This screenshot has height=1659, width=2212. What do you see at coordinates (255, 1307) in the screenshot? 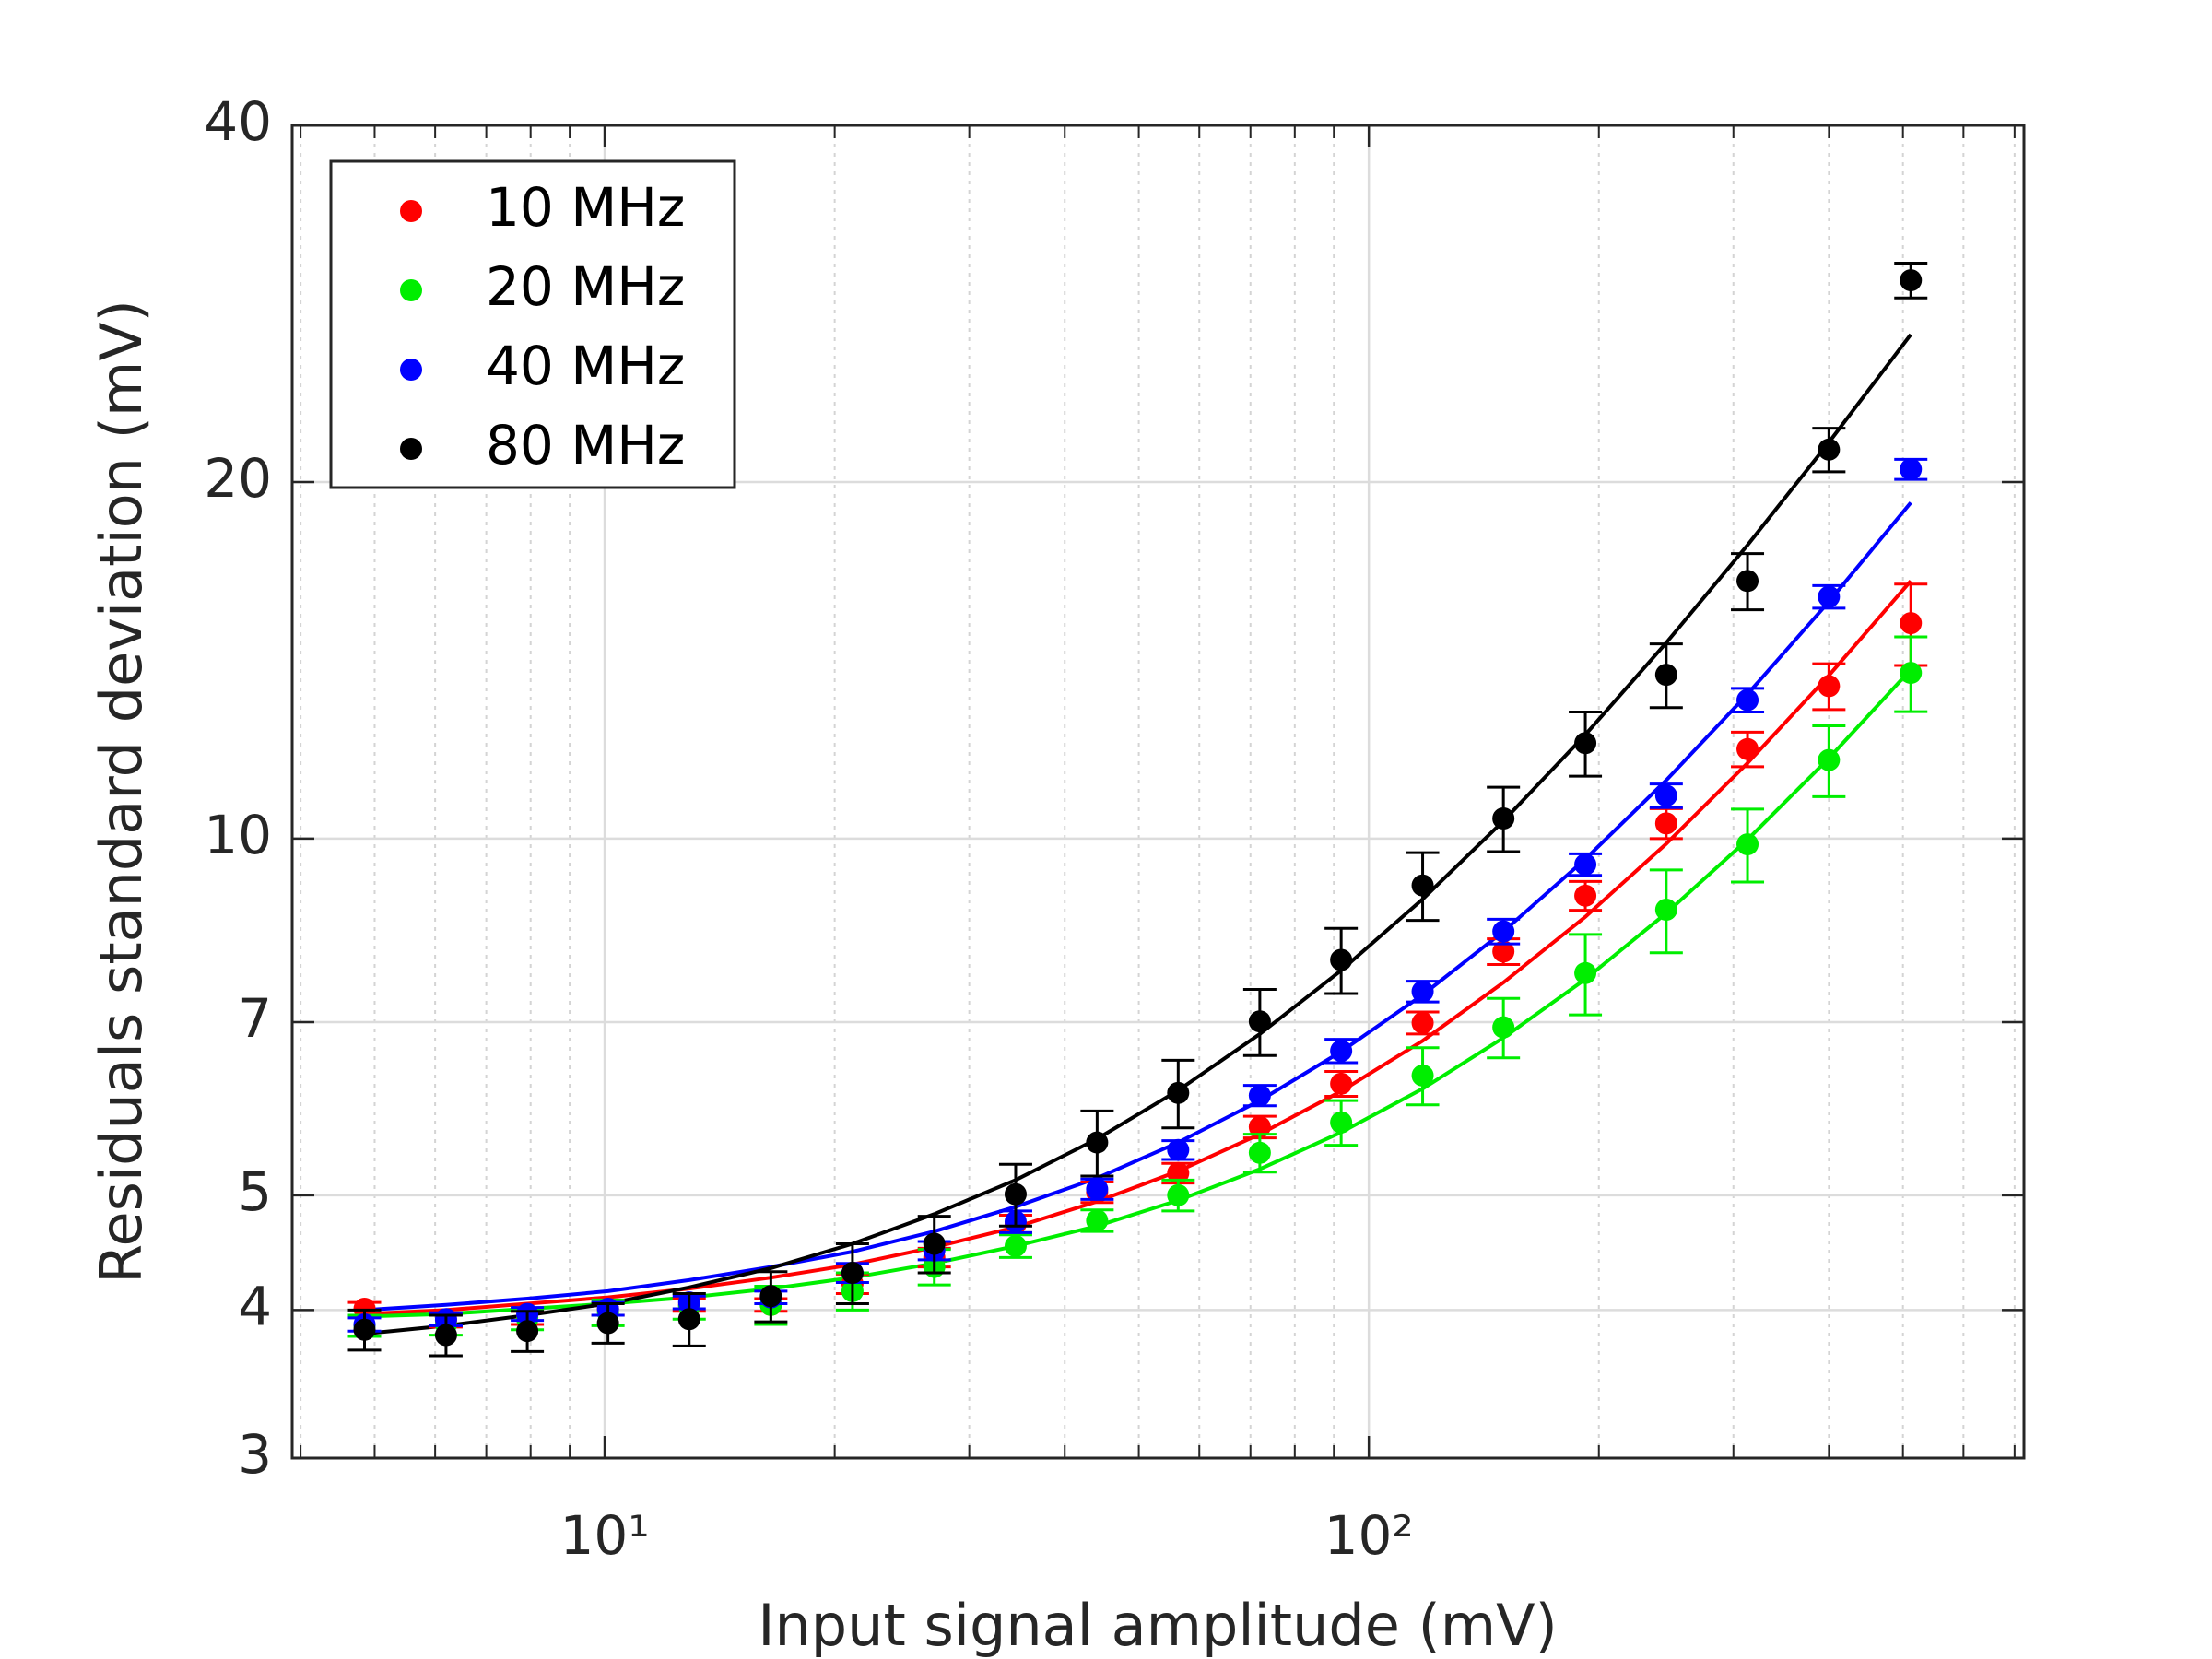
I see `y-tick-label: 4` at bounding box center [255, 1307].